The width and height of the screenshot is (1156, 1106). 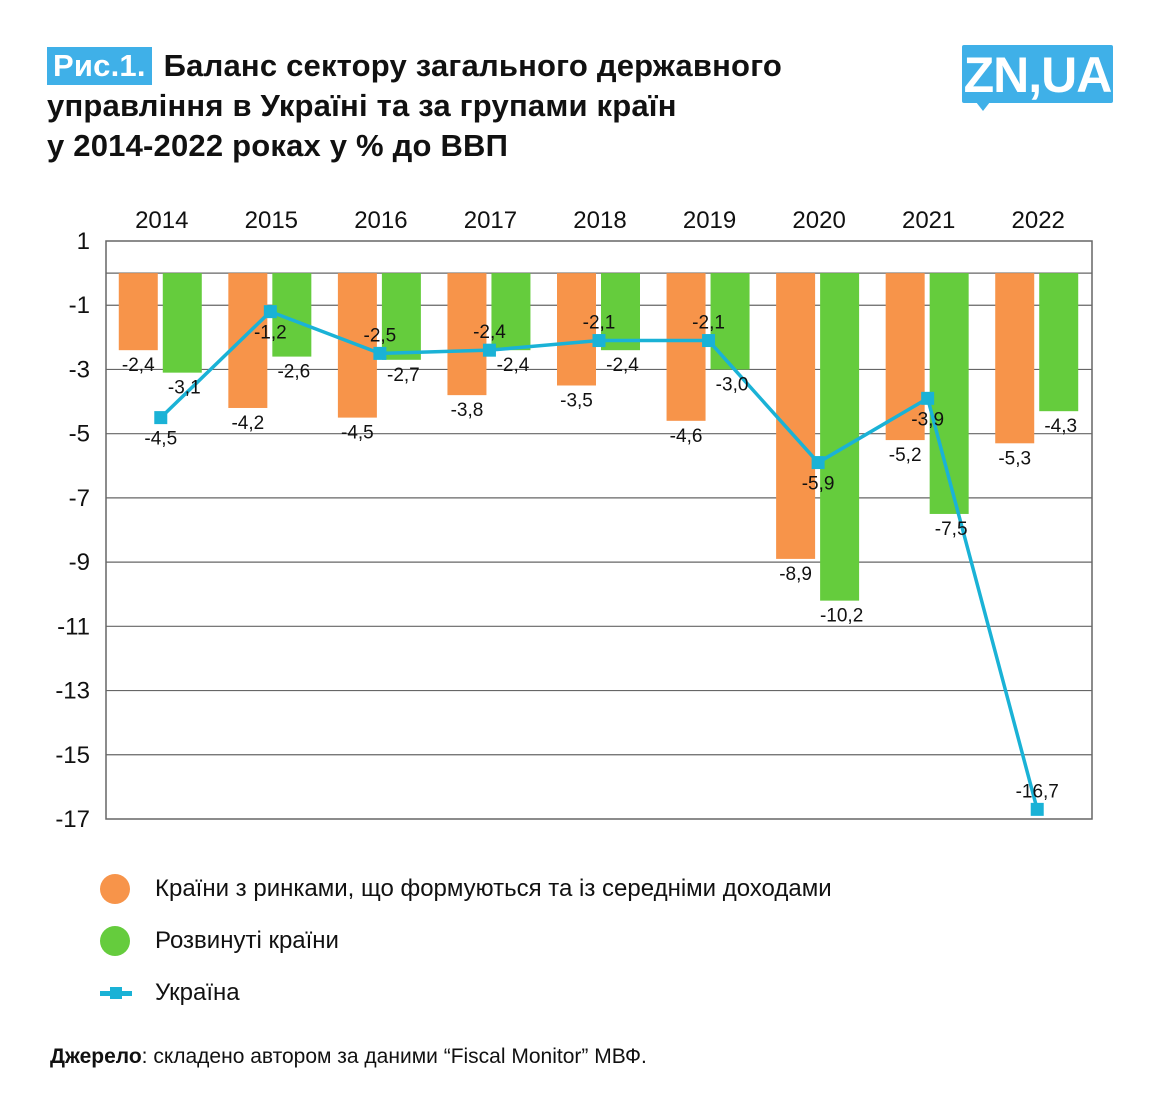 What do you see at coordinates (795, 574) in the screenshot?
I see `data-label-emerging: -8,9` at bounding box center [795, 574].